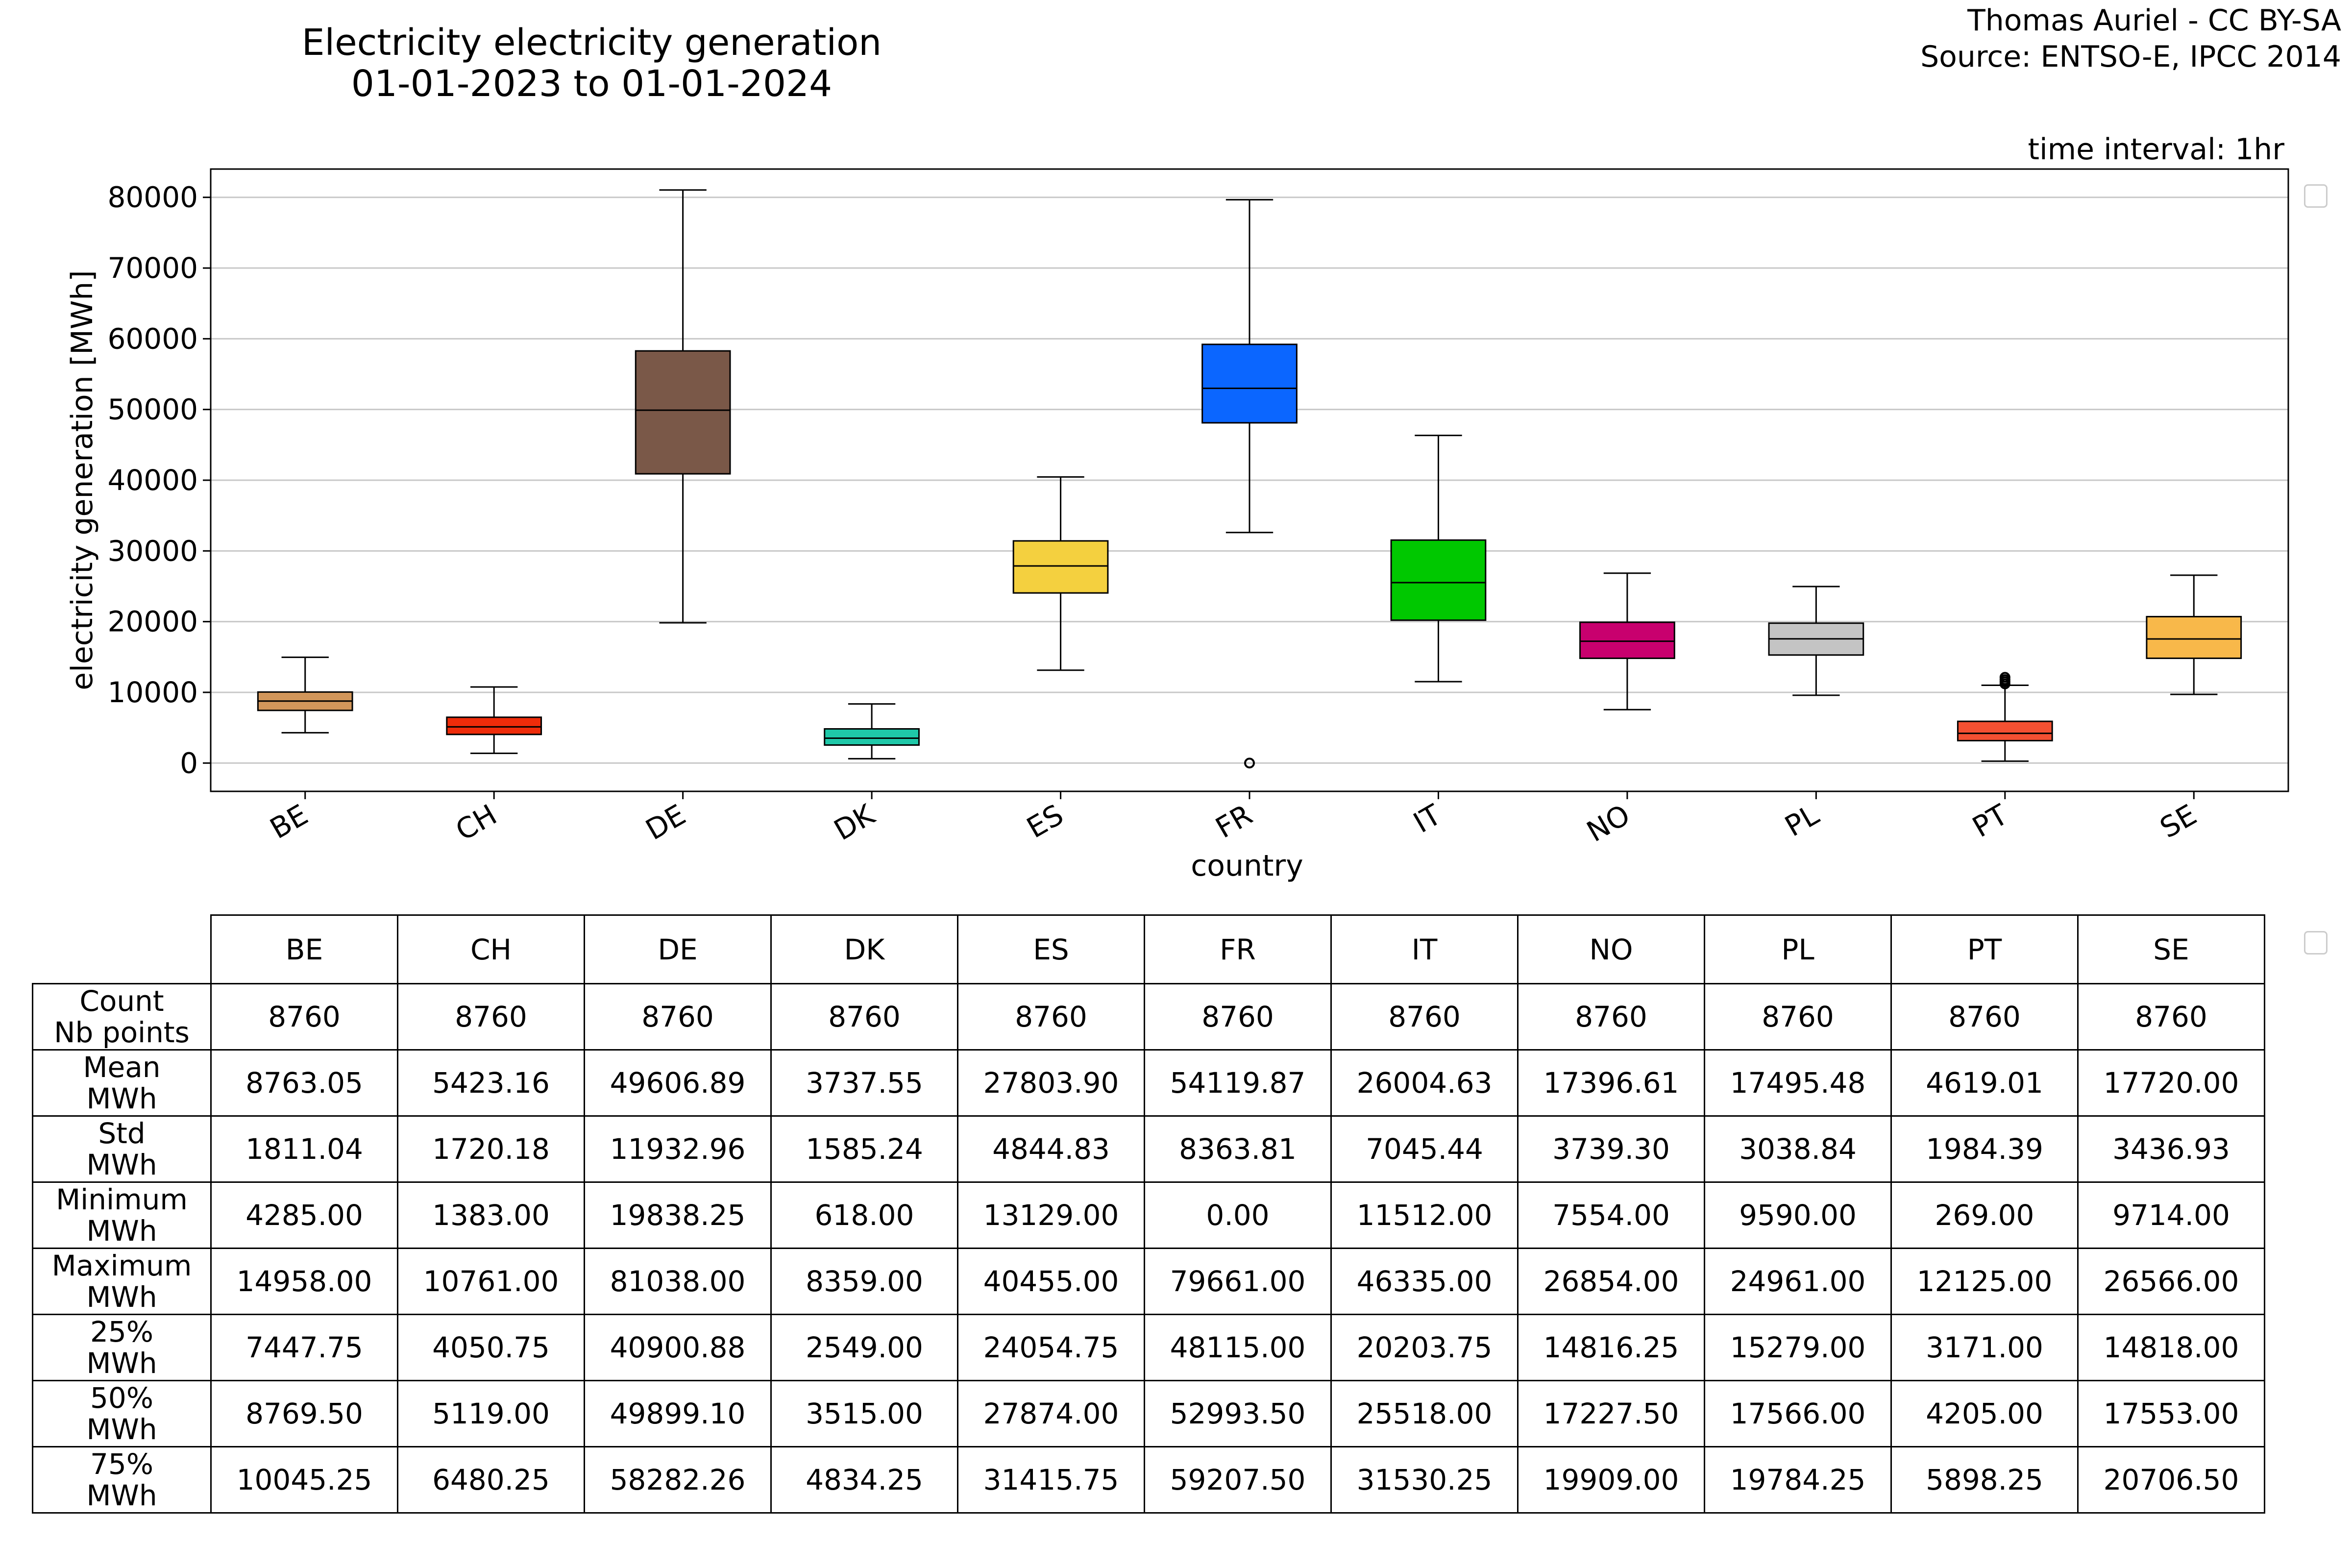  Describe the element at coordinates (122, 949) in the screenshot. I see `table-corner-cell` at that location.